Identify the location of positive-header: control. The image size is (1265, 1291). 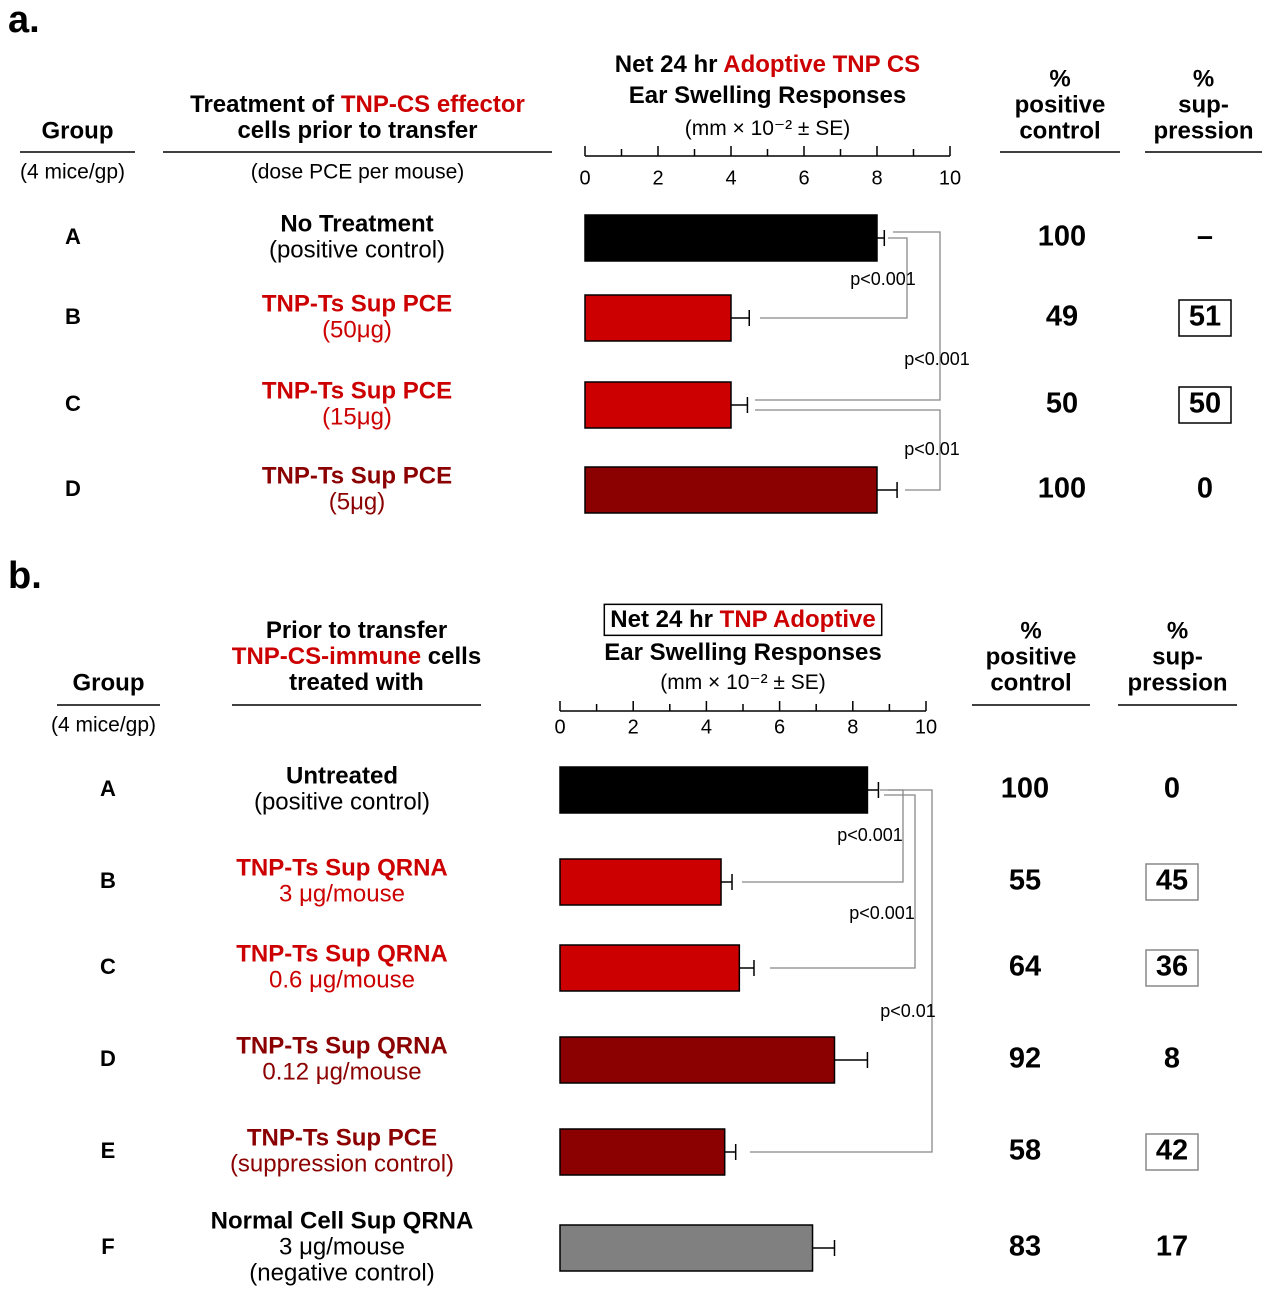
(1059, 130).